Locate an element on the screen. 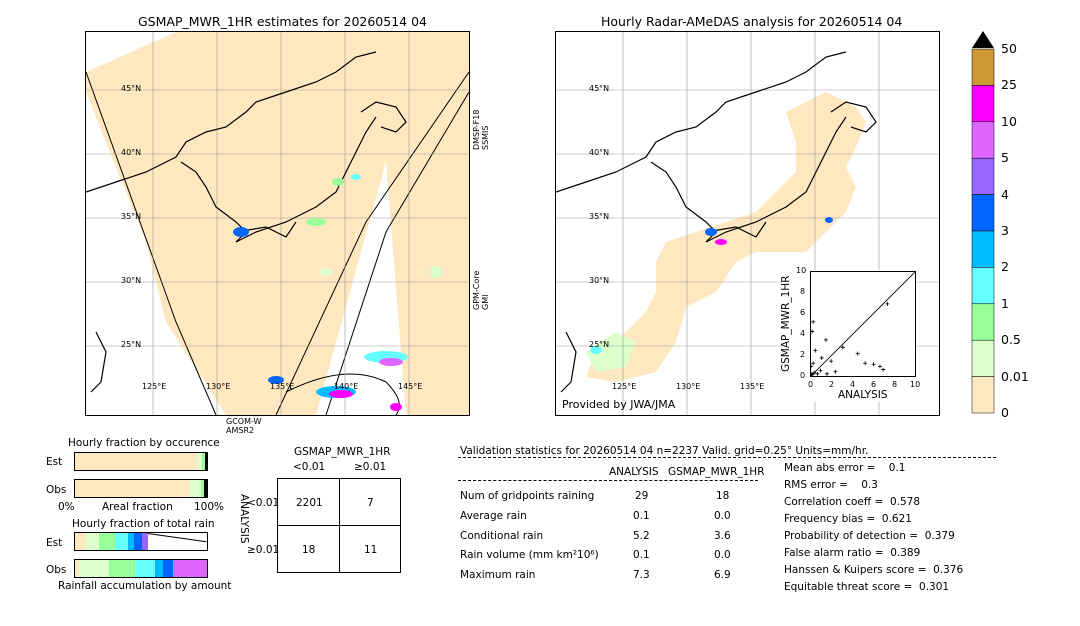  right-lon-135: 135°E is located at coordinates (752, 386).